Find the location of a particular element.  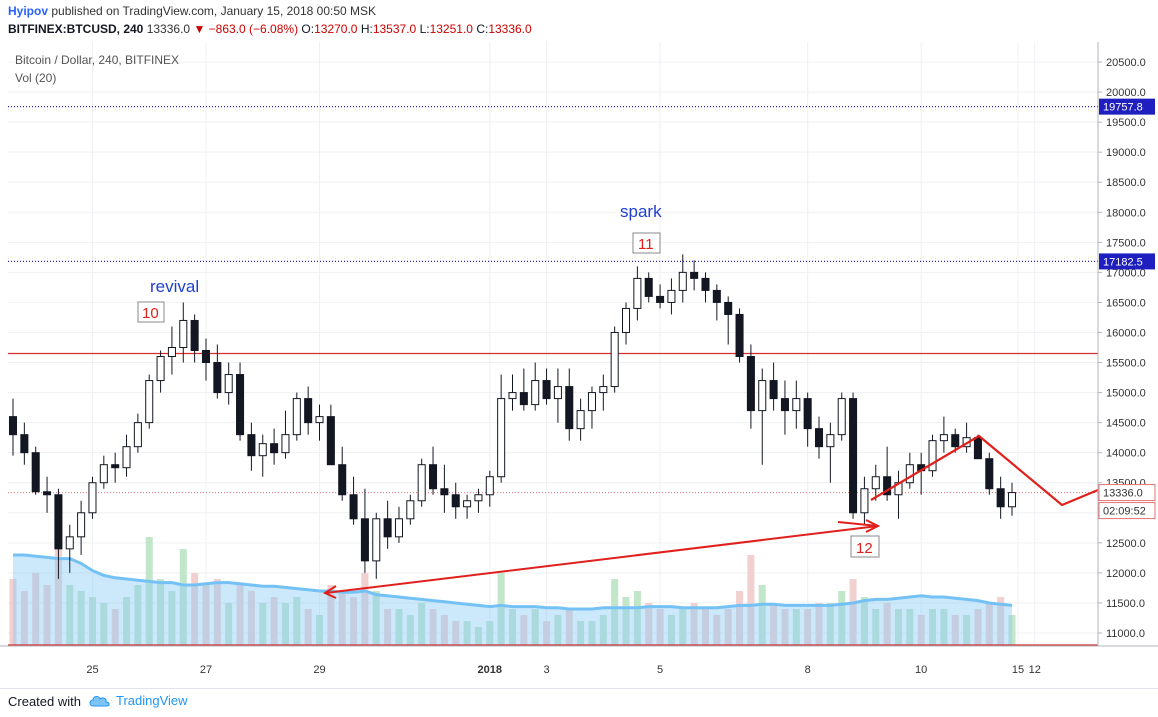

tradingview-link: TradingView is located at coordinates (138, 700).